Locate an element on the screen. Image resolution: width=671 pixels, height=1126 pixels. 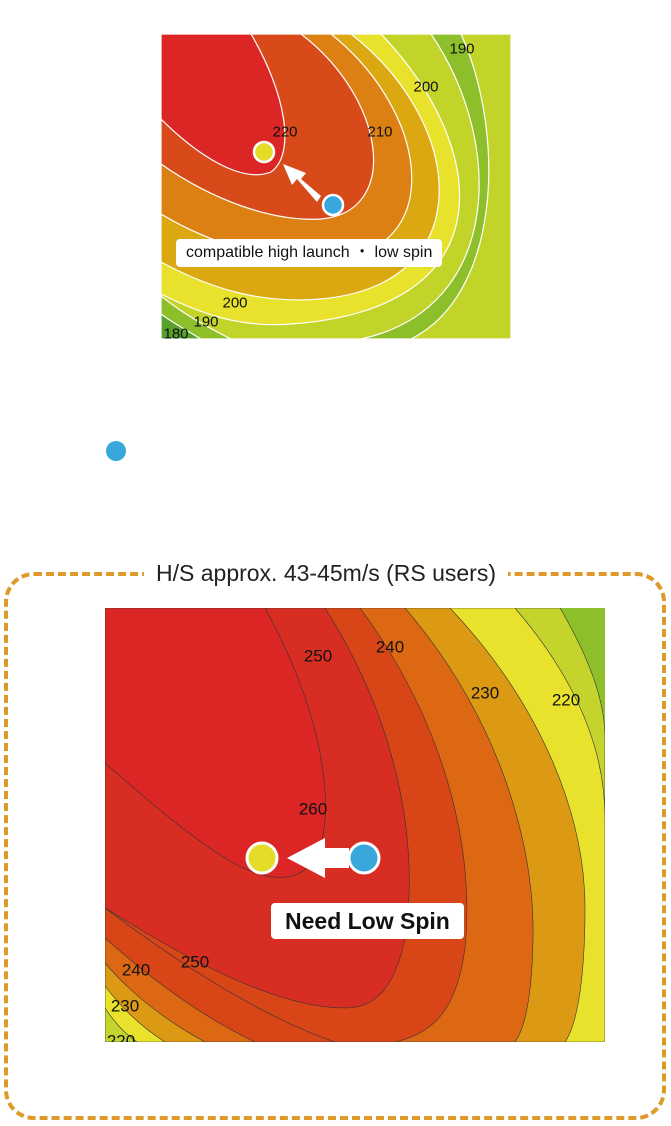
contour-value-label: 210 is located at coordinates (379, 132).